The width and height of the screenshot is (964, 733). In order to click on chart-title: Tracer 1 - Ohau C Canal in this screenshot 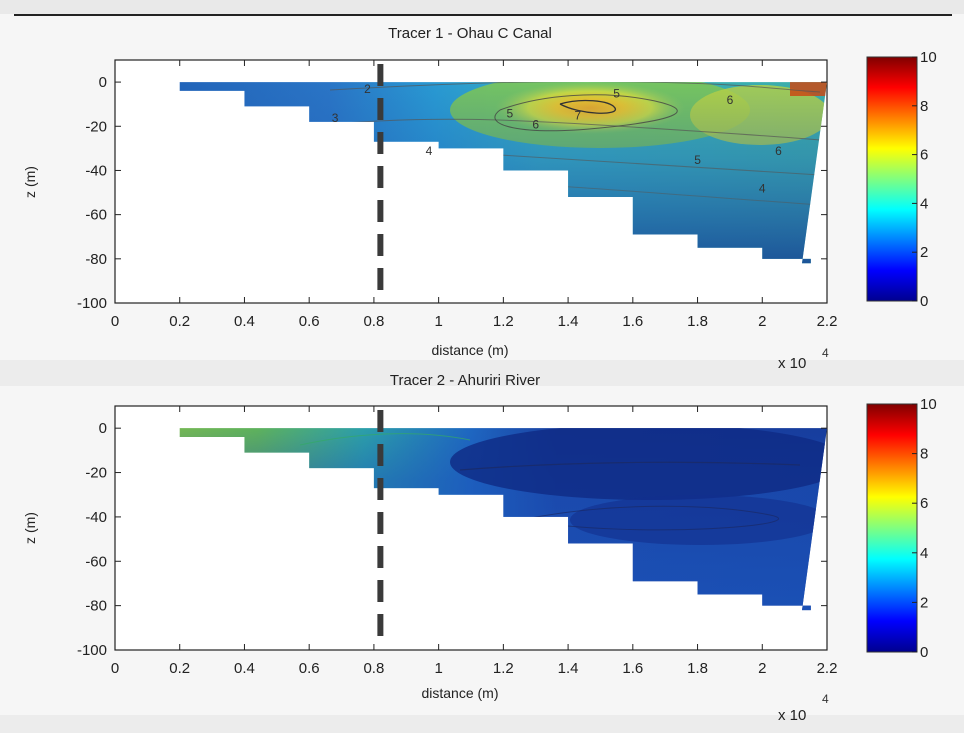, I will do `click(470, 33)`.